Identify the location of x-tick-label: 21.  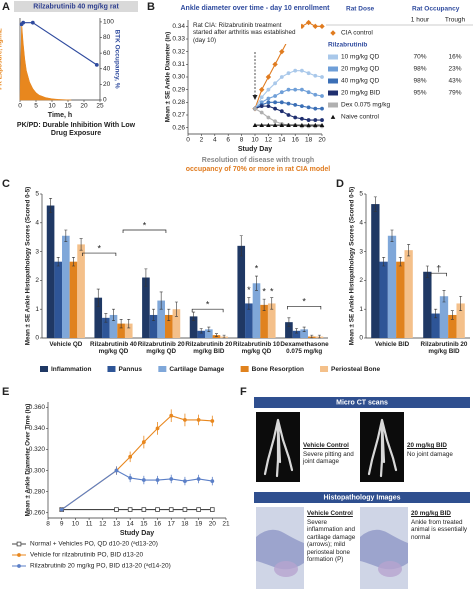
(226, 524).